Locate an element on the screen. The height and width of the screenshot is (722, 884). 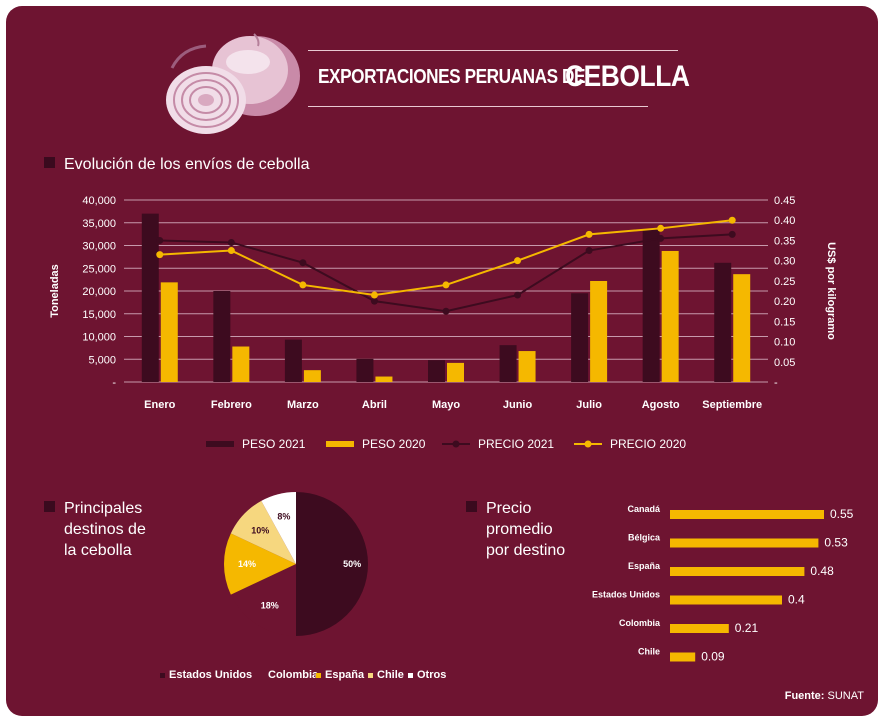
heading-line: Principales is located at coordinates (103, 508).